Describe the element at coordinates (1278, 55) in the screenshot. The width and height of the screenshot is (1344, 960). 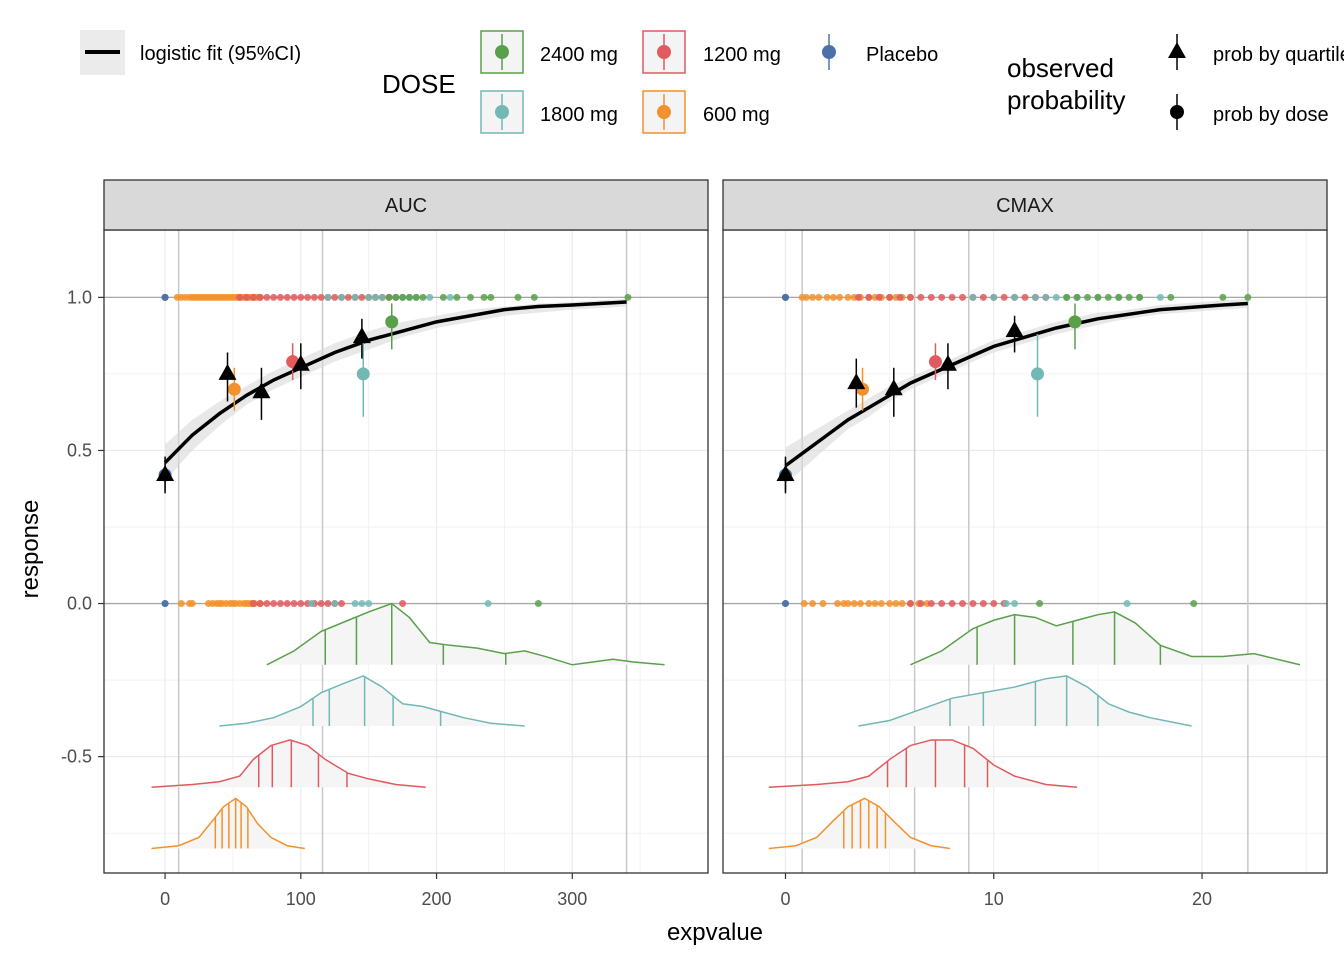
I see `legend-observed-label-quartile: prob by quartile` at that location.